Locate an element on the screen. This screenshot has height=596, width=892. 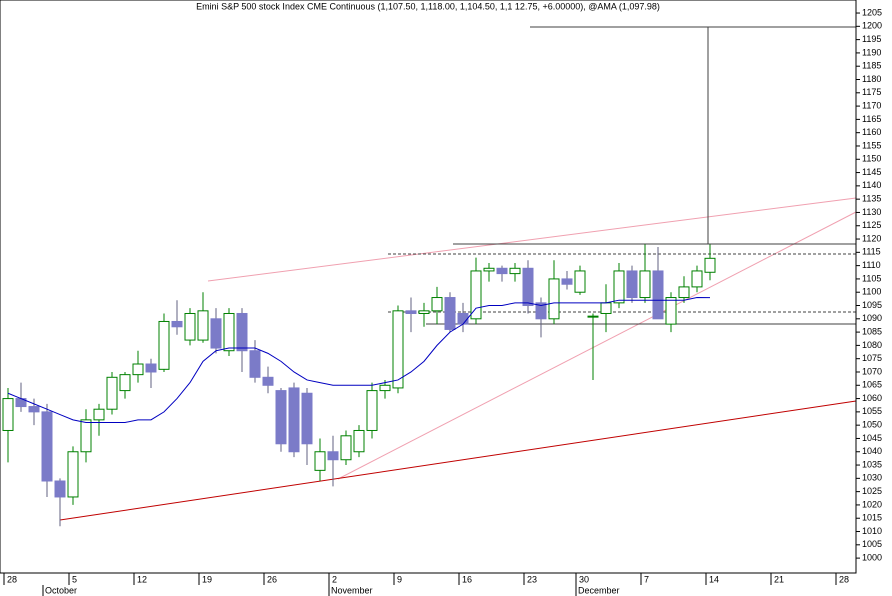
y-tick-label: 1140 is located at coordinates (871, 185).